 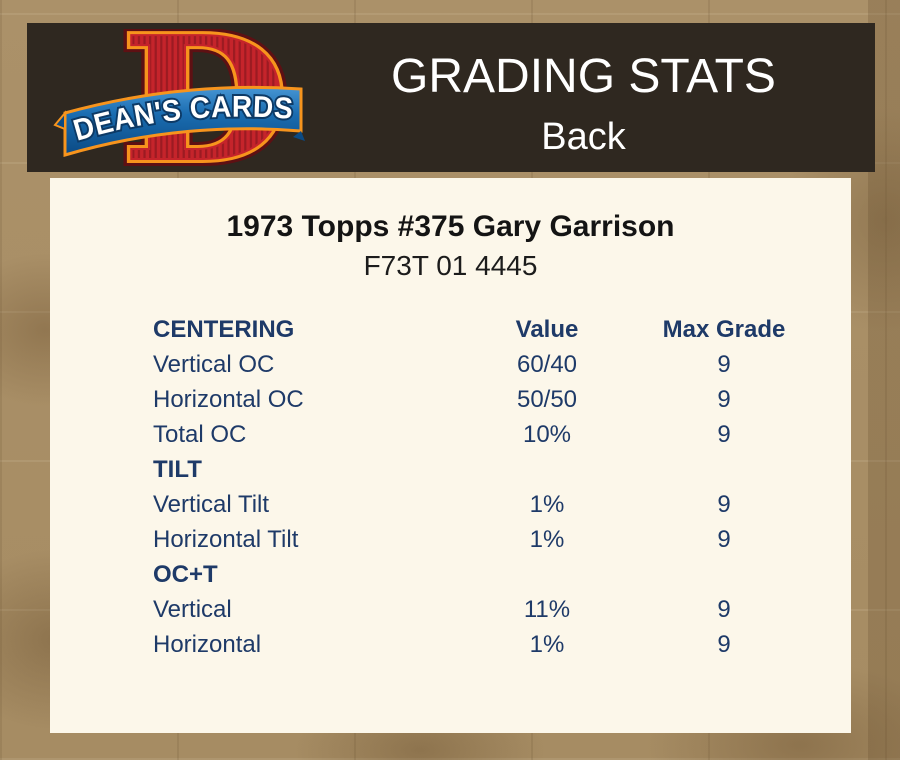 What do you see at coordinates (185, 574) in the screenshot?
I see `section-header-oct: OC+T` at bounding box center [185, 574].